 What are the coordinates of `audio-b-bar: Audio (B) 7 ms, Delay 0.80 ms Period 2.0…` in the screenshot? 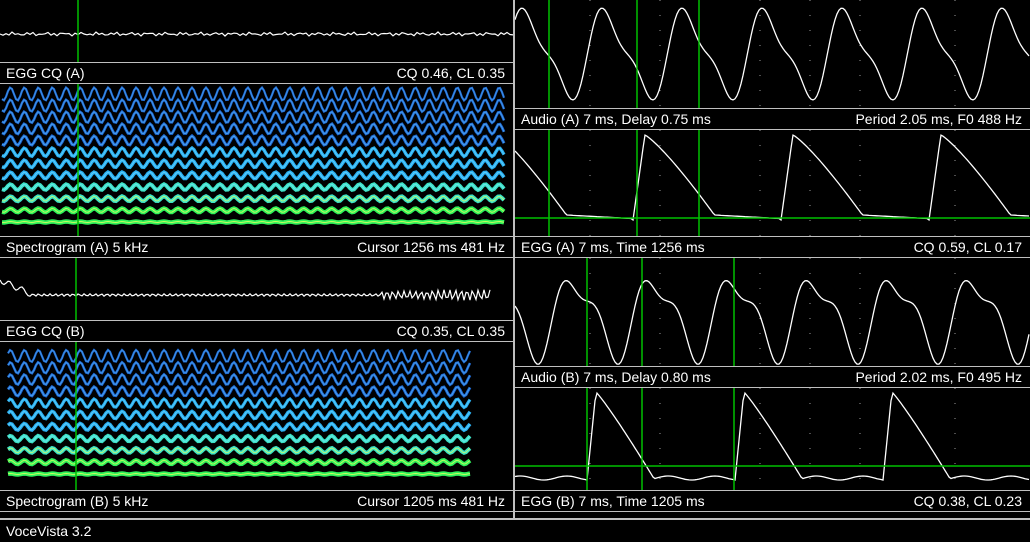 It's located at (772, 377).